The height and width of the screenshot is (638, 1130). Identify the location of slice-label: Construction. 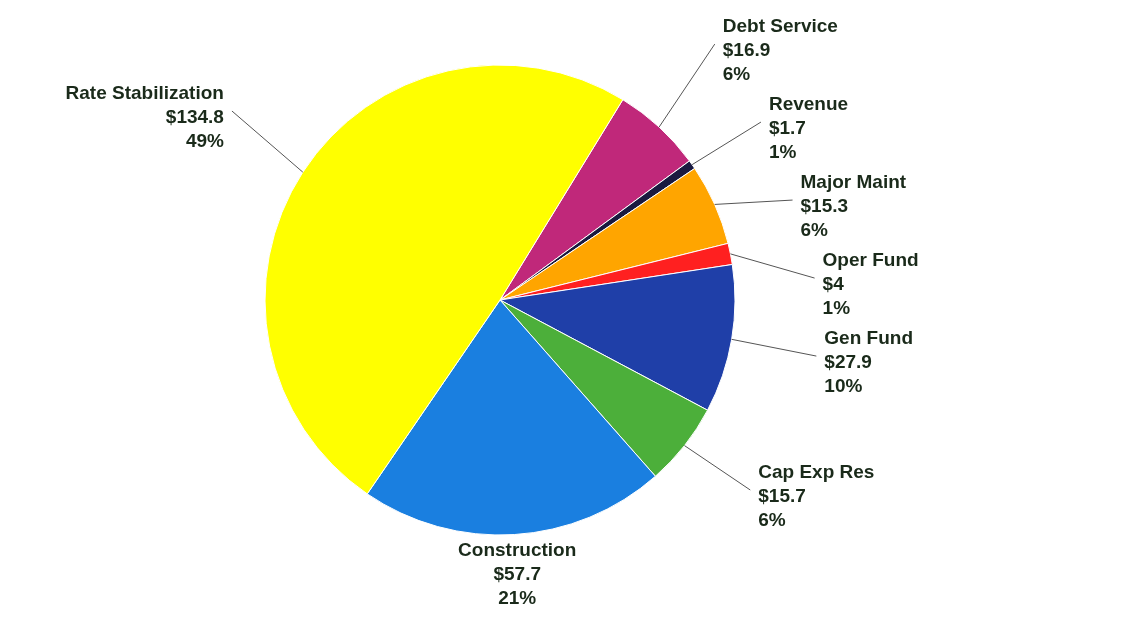
(517, 549).